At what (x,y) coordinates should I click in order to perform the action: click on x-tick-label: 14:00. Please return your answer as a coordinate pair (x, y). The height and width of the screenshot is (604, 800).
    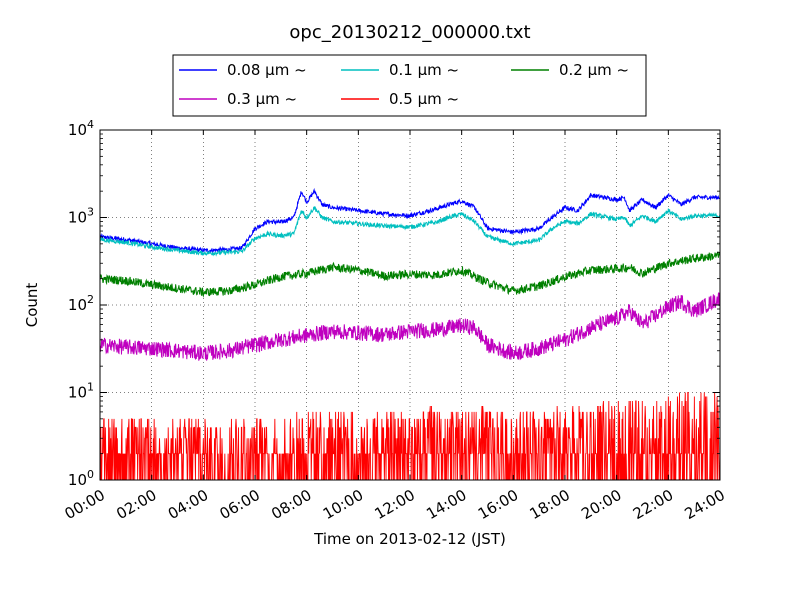
    Looking at the image, I should click on (446, 504).